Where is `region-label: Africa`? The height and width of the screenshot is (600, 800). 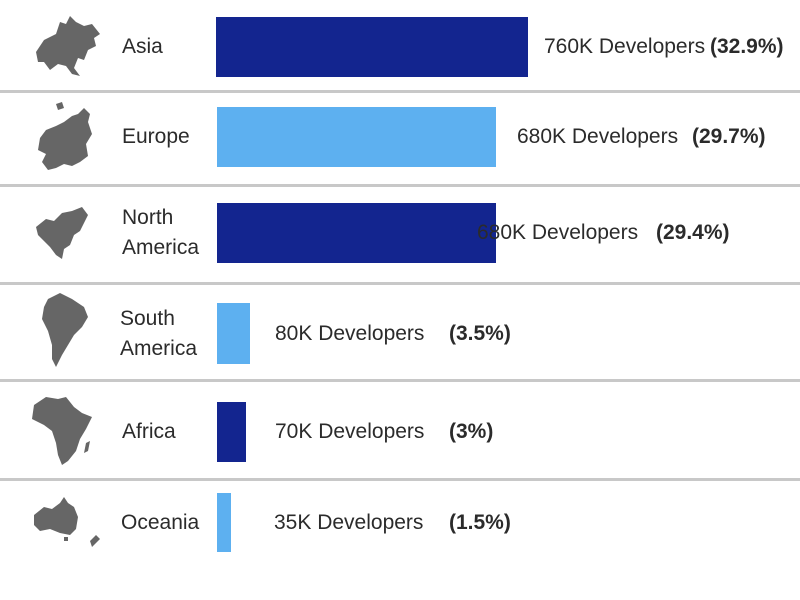
region-label: Africa is located at coordinates (149, 432).